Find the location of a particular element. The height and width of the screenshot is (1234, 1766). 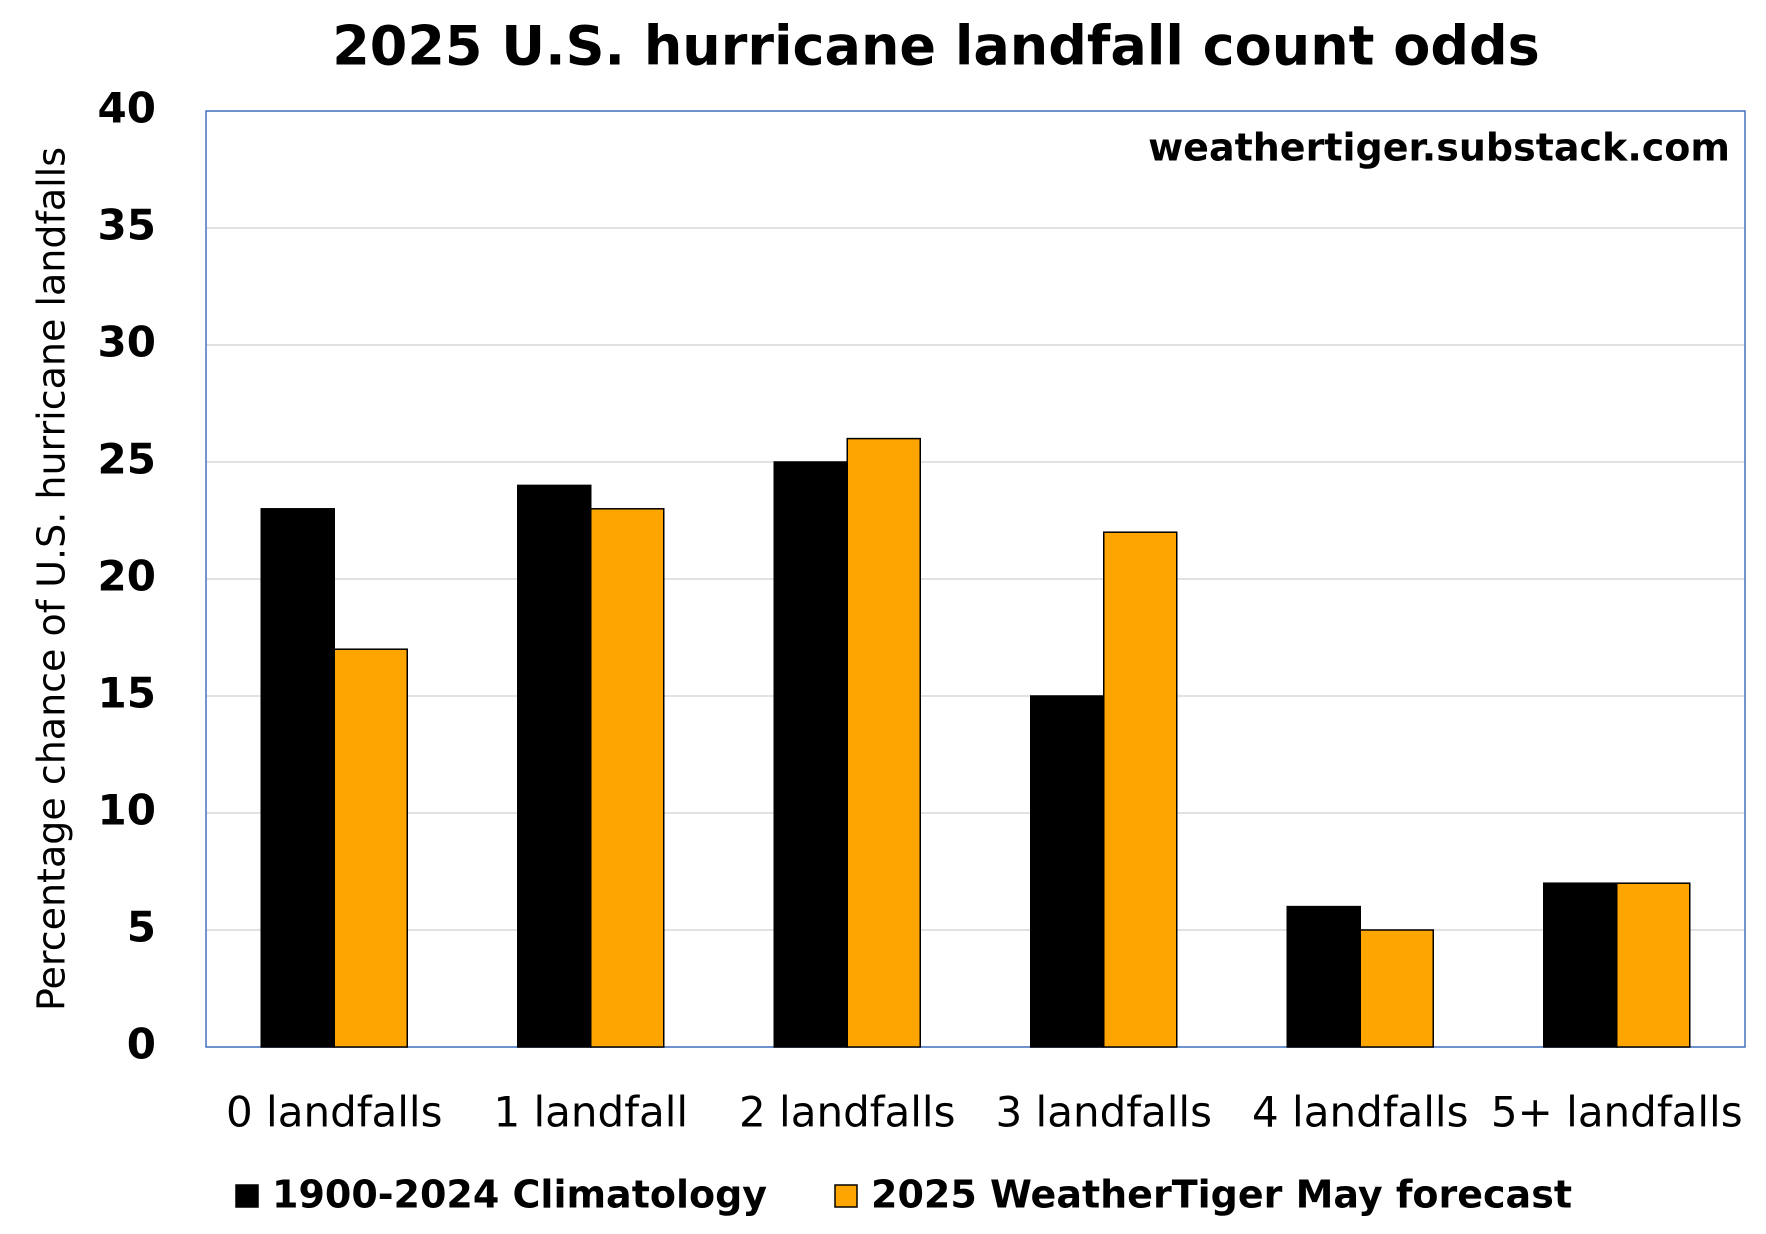

legend-label: 1900-2024 Climatology is located at coordinates (519, 1195).